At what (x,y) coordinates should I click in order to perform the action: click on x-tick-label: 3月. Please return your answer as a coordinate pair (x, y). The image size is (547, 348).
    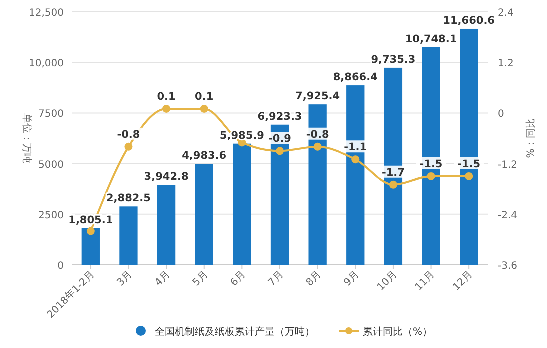
    Looking at the image, I should click on (125, 279).